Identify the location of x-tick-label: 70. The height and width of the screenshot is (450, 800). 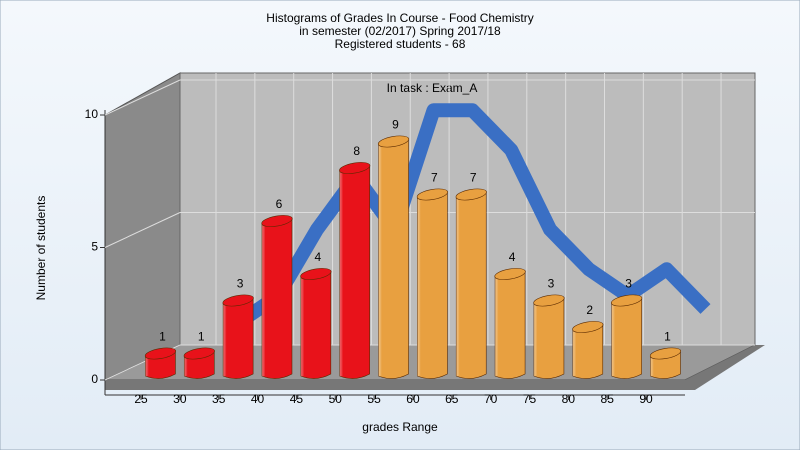
(491, 399).